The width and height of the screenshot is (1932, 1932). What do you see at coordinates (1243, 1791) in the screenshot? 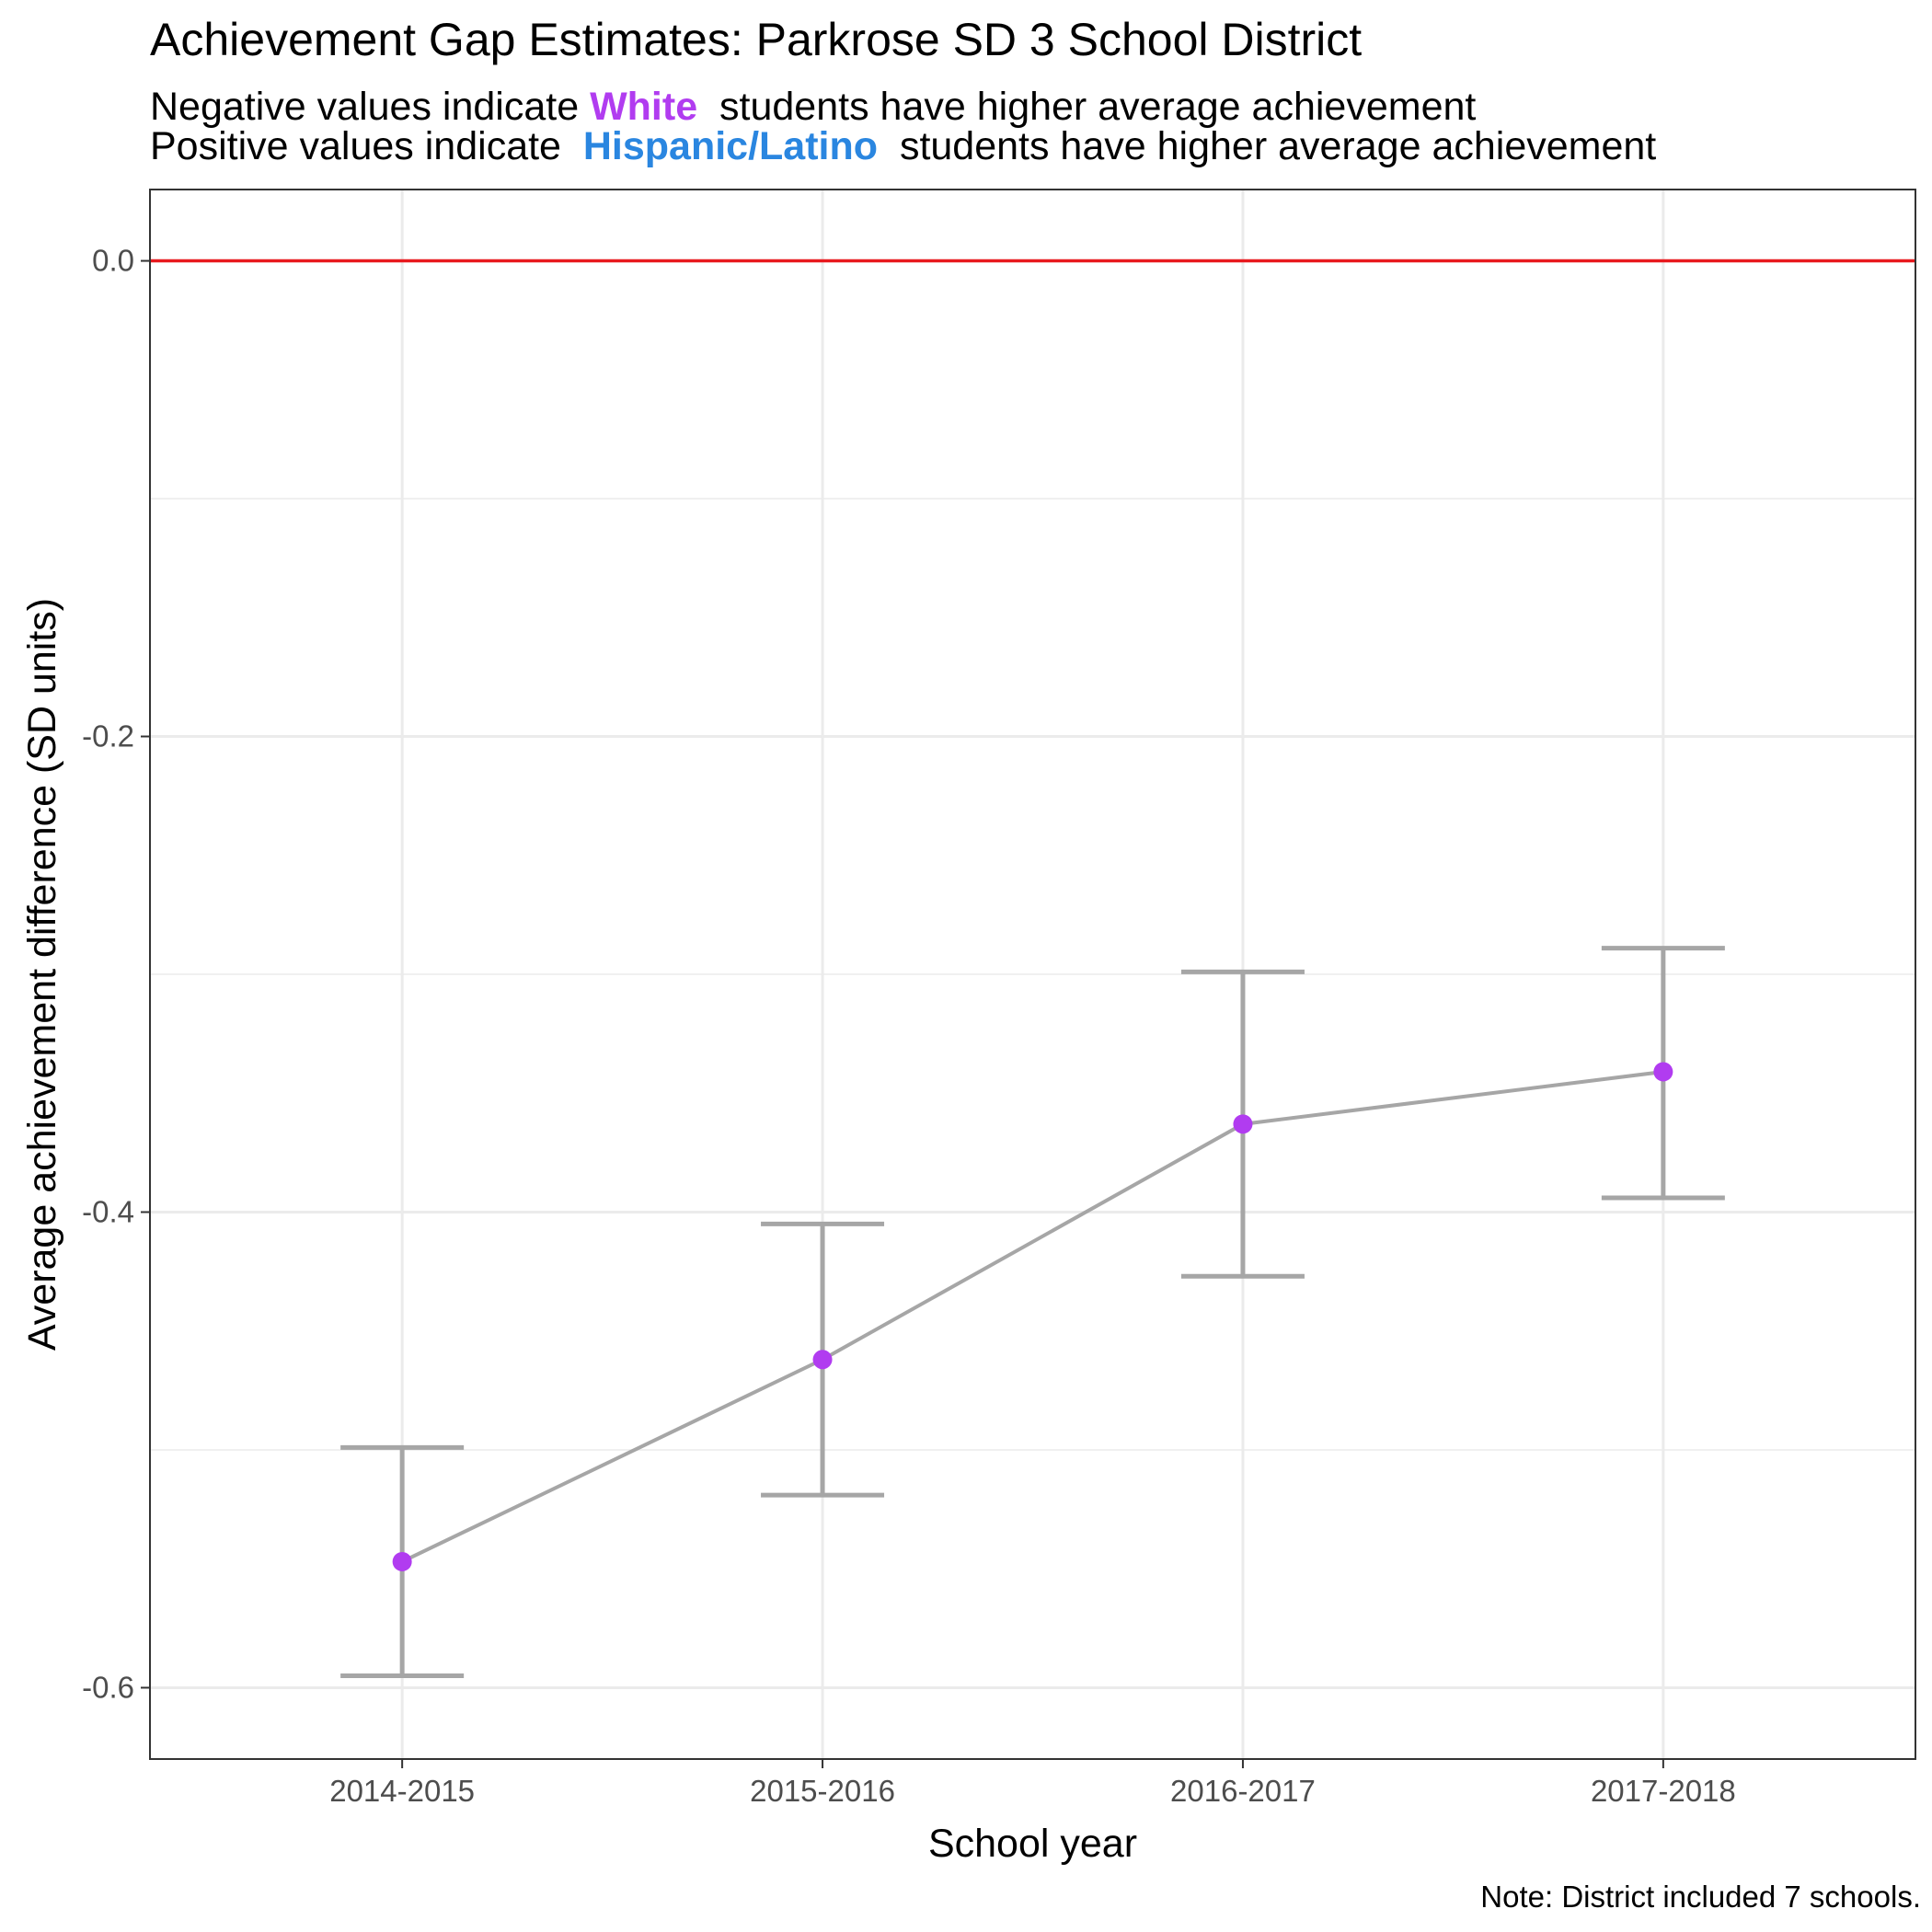
I see `x-tick-label: 2016-2017` at bounding box center [1243, 1791].